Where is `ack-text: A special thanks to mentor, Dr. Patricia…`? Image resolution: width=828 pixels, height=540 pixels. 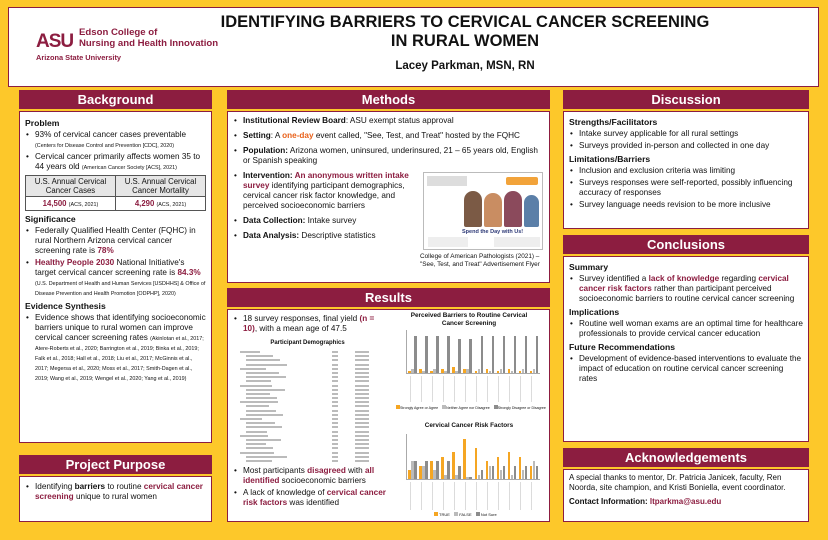 ack-text: A special thanks to mentor, Dr. Patricia… is located at coordinates (677, 482).